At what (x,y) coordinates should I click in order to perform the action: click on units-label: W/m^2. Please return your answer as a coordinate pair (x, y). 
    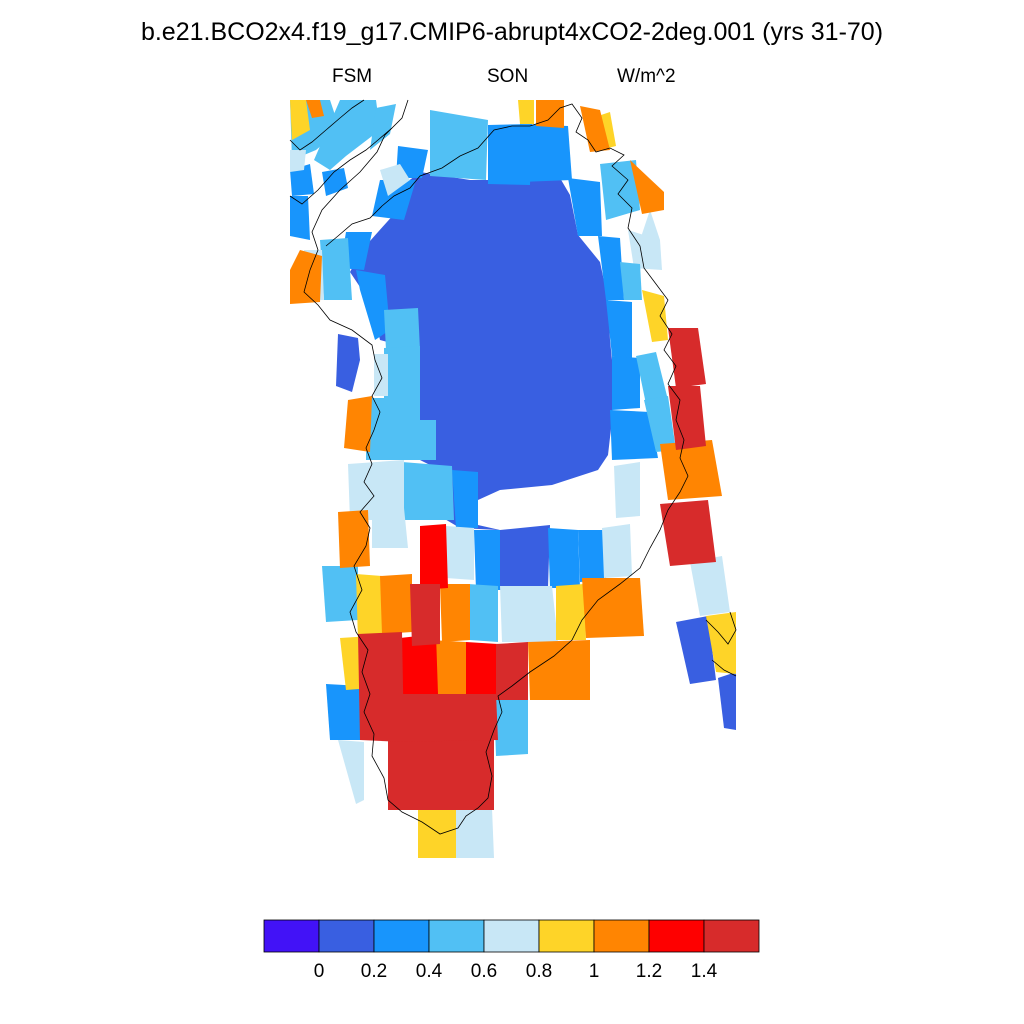
    Looking at the image, I should click on (646, 76).